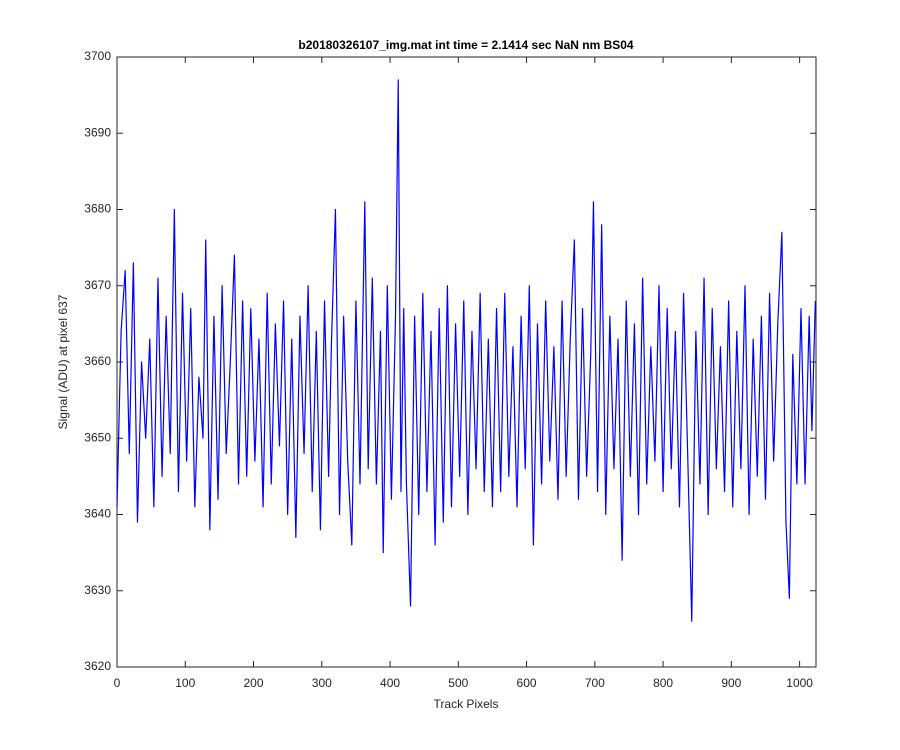  Describe the element at coordinates (97, 132) in the screenshot. I see `y-tick-label: 3690` at that location.